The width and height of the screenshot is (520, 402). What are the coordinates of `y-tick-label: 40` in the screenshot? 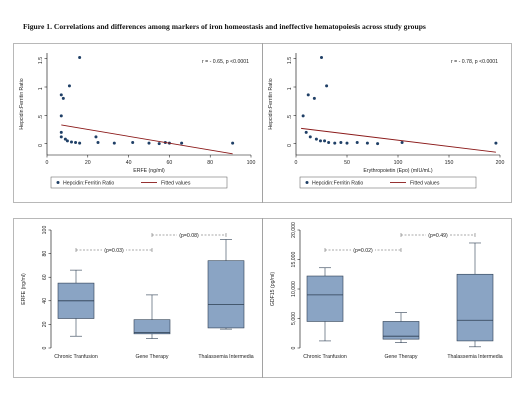 It's located at (45, 301).